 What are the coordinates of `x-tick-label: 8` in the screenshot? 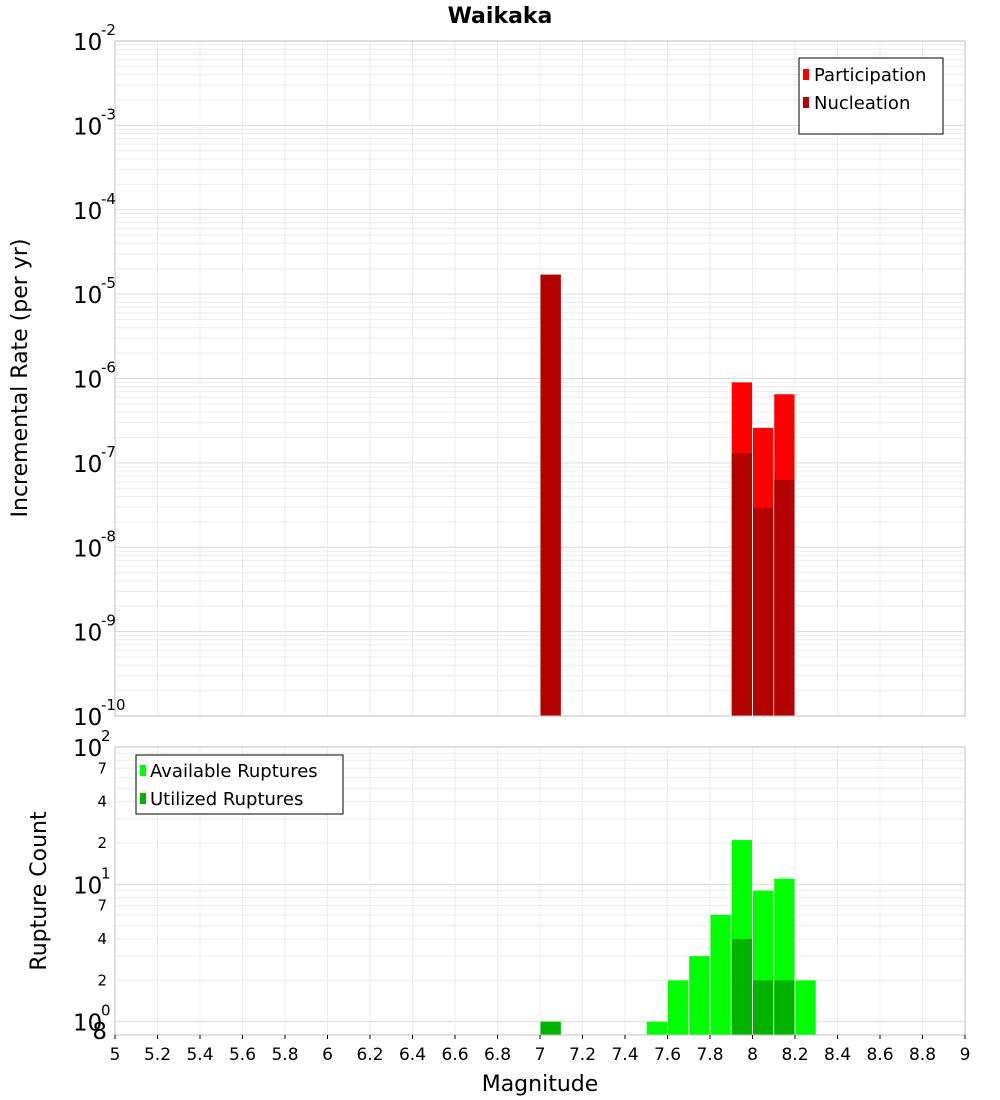 It's located at (752, 1055).